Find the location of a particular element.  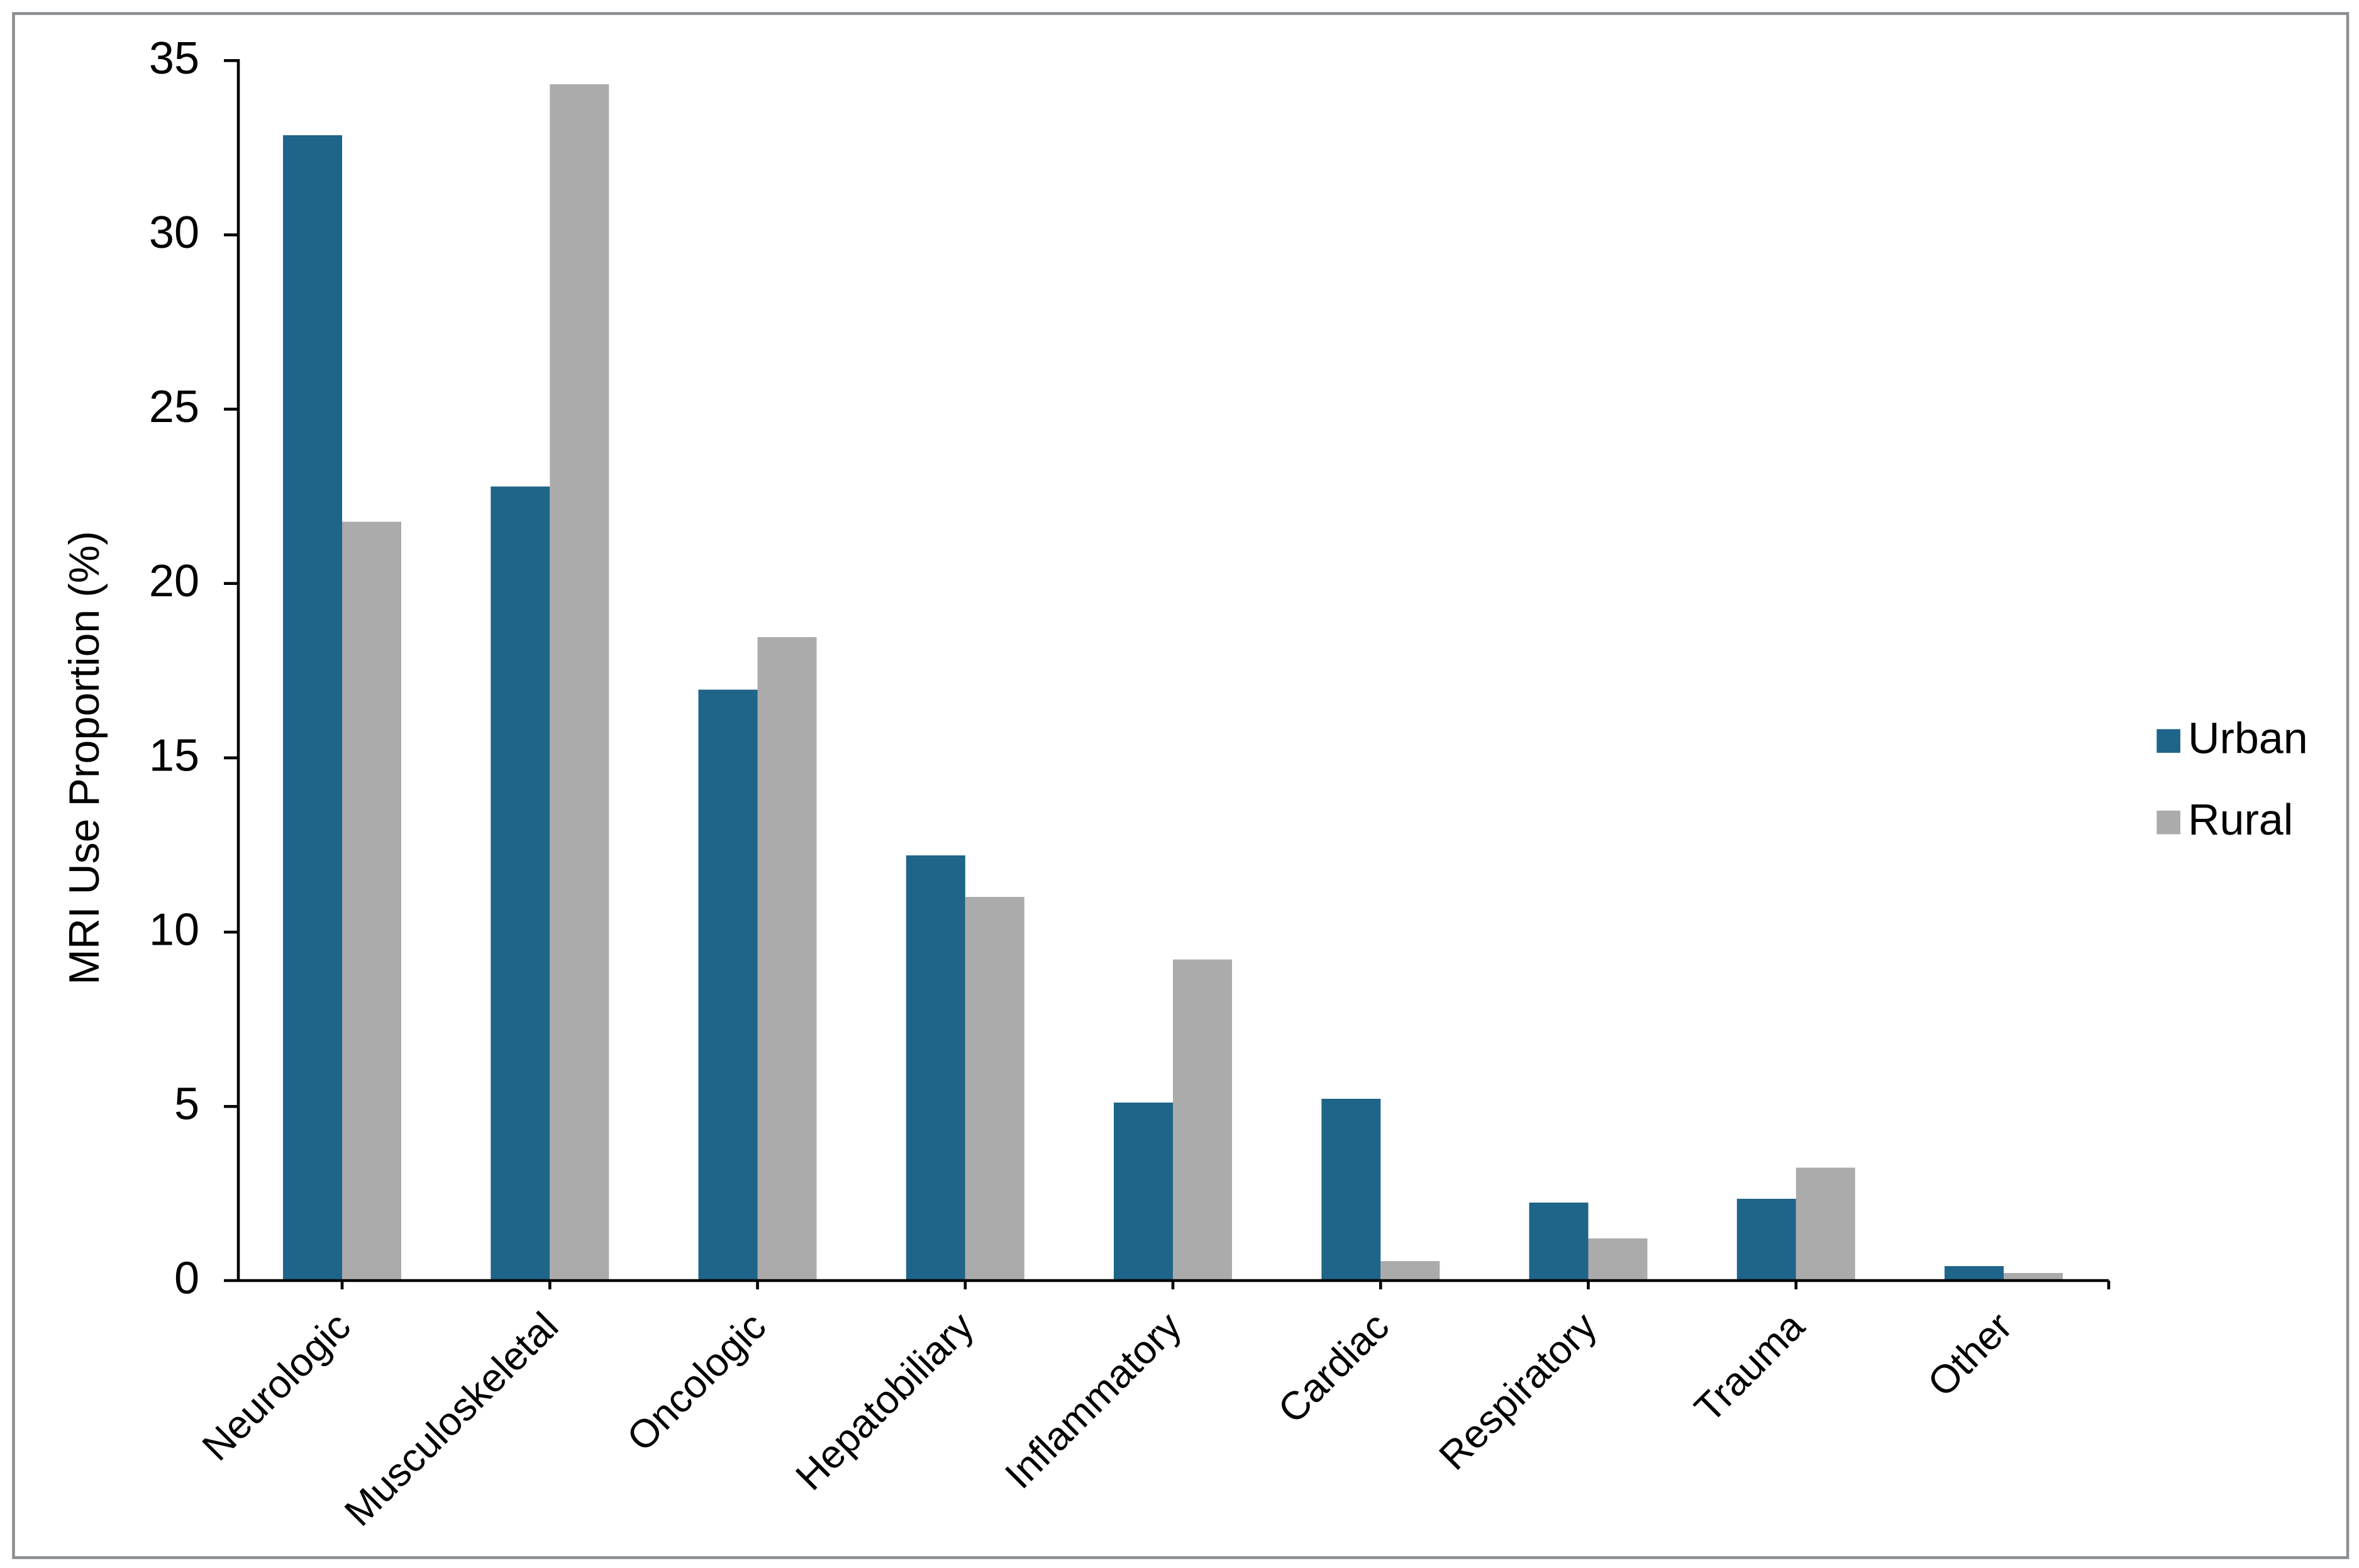

svg-text: 5 is located at coordinates (186, 1104).